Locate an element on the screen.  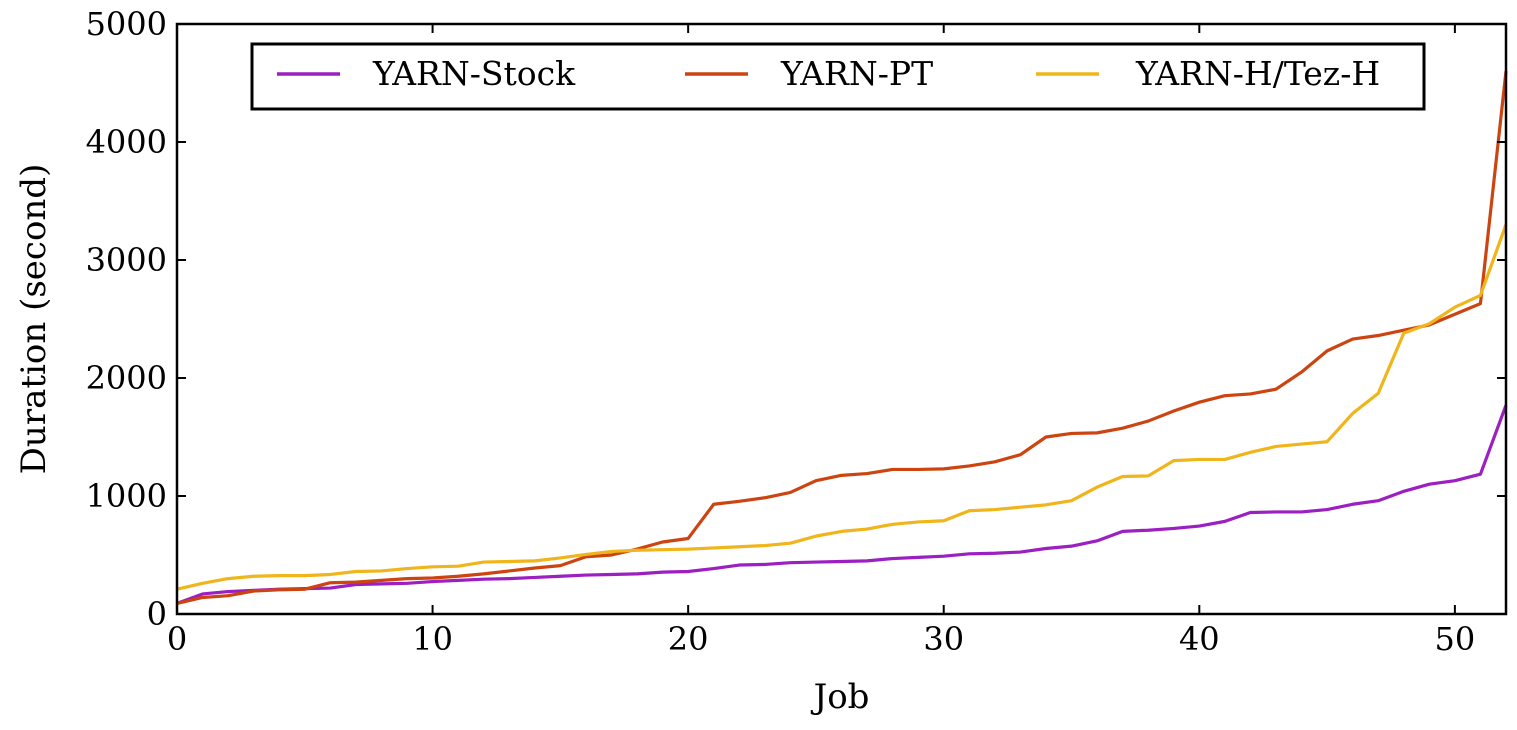
x-tick-label: 30 is located at coordinates (943, 639).